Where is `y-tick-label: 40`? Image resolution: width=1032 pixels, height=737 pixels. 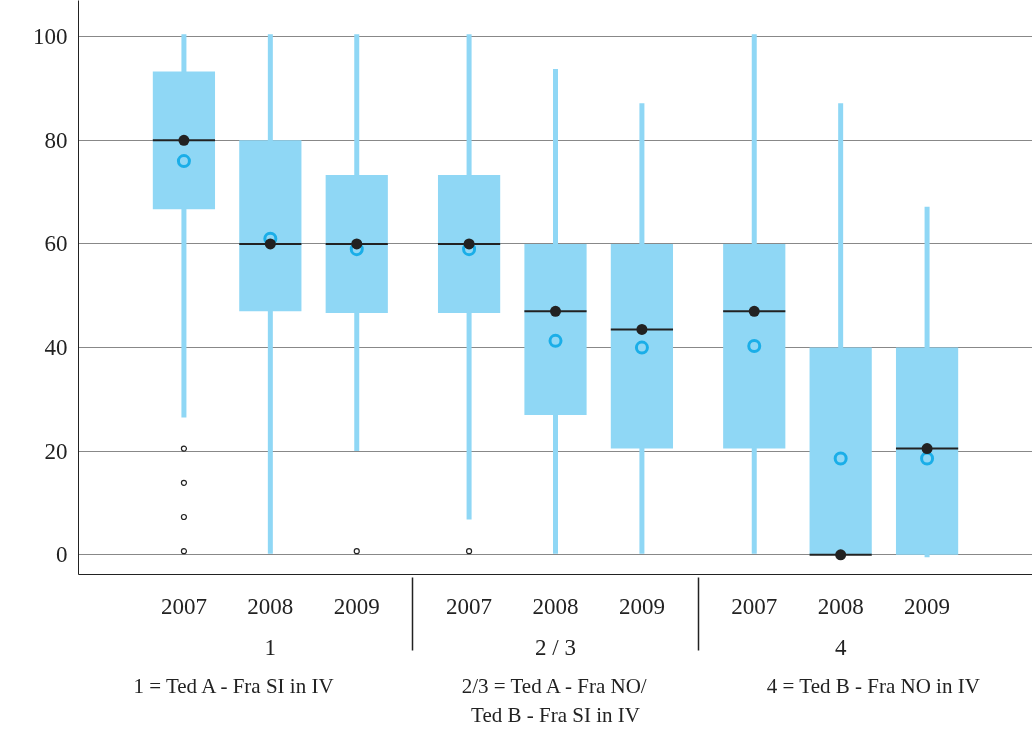 y-tick-label: 40 is located at coordinates (56, 348).